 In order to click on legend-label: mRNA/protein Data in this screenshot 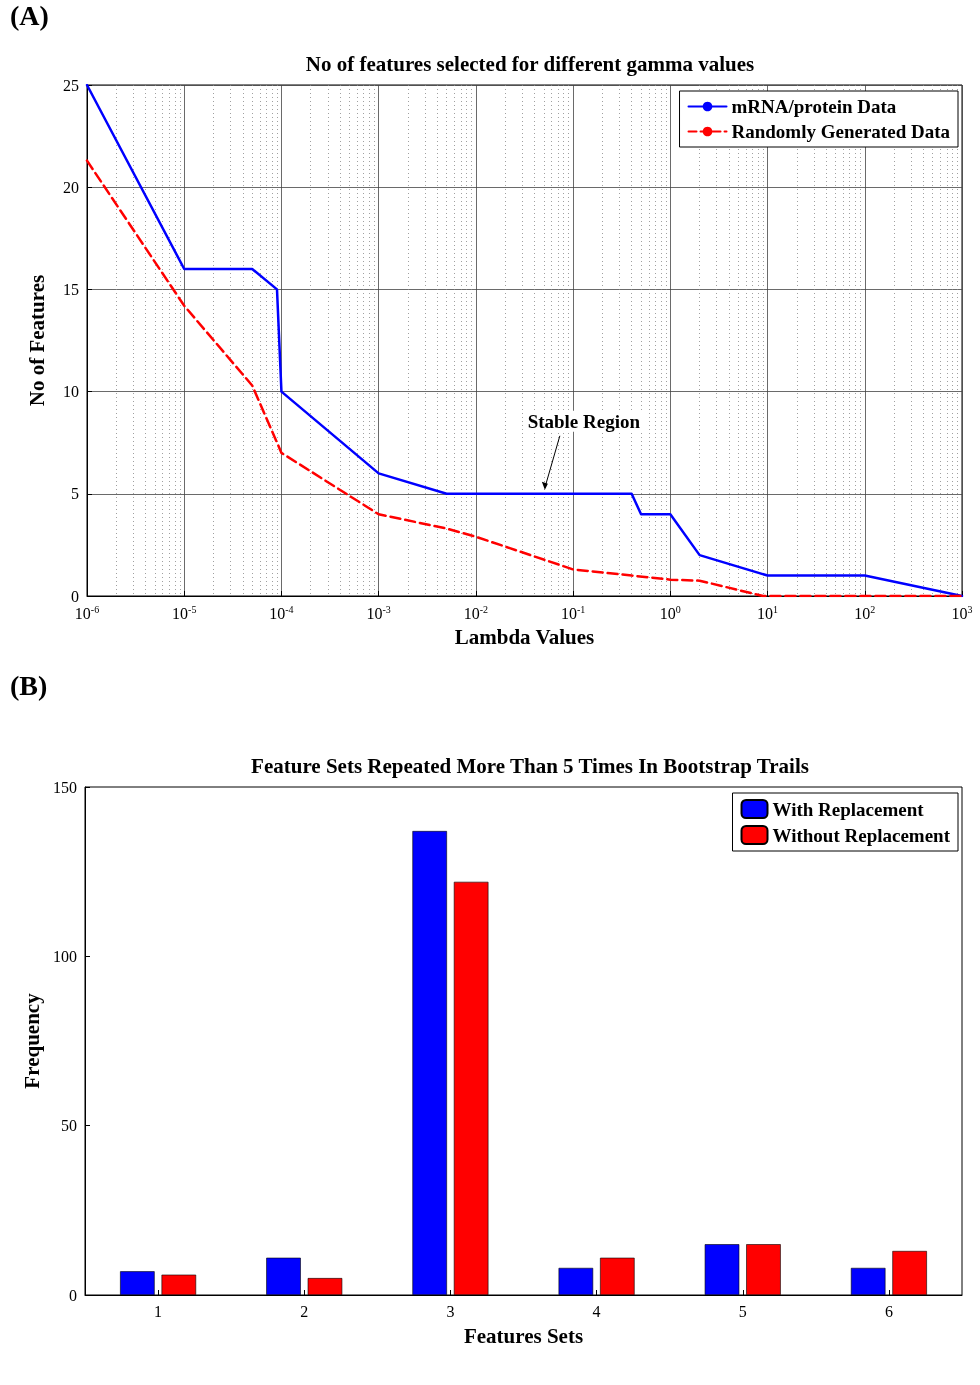, I will do `click(814, 106)`.